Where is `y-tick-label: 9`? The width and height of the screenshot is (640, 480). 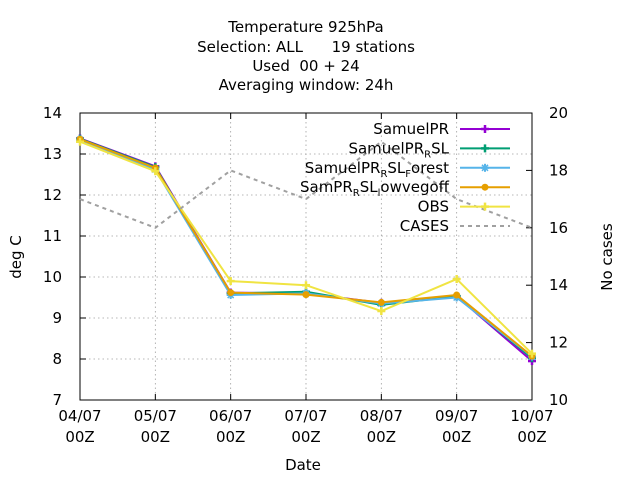
y-tick-label: 9 is located at coordinates (57, 318).